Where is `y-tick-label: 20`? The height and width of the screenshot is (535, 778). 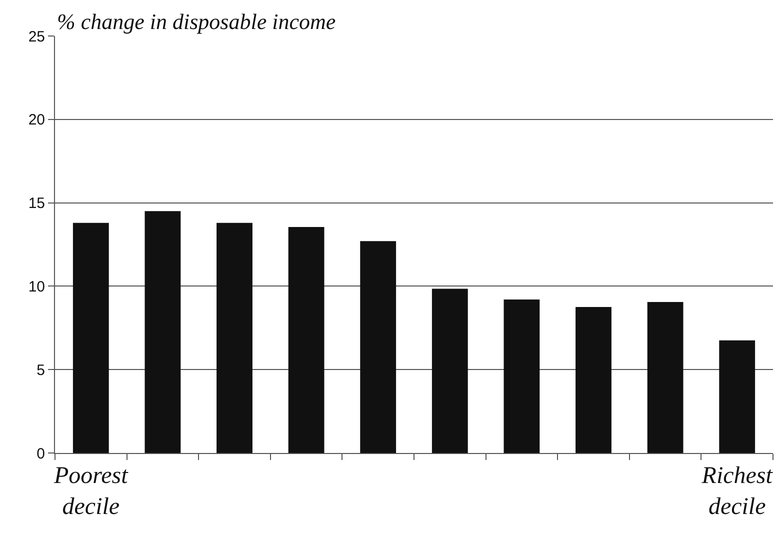
y-tick-label: 20 is located at coordinates (36, 120).